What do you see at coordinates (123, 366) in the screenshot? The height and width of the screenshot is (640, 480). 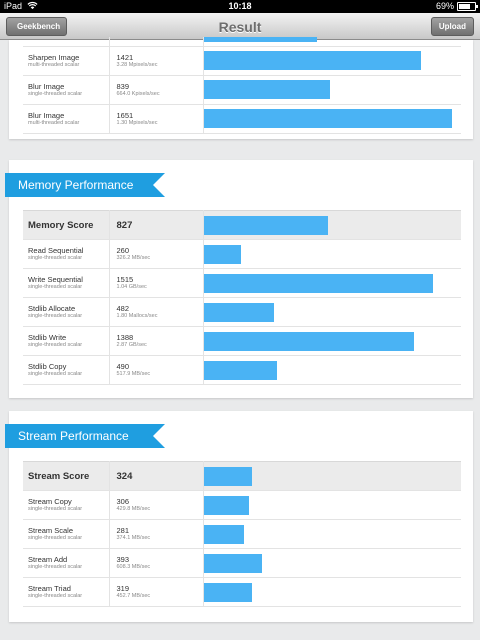 I see `test-score: 490` at bounding box center [123, 366].